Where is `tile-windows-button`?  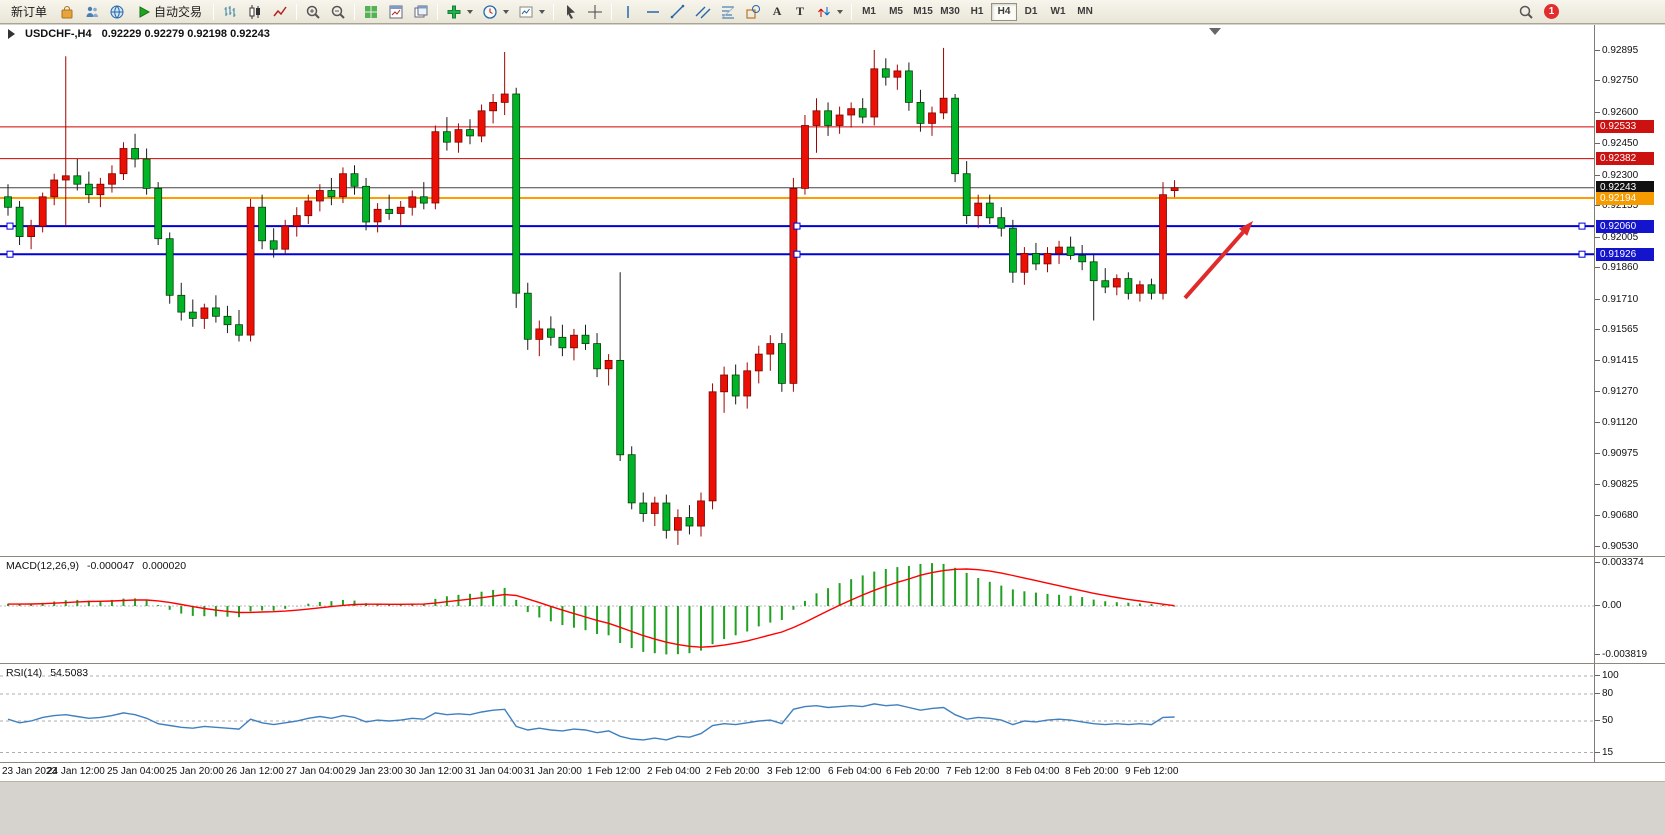 tile-windows-button is located at coordinates (371, 12).